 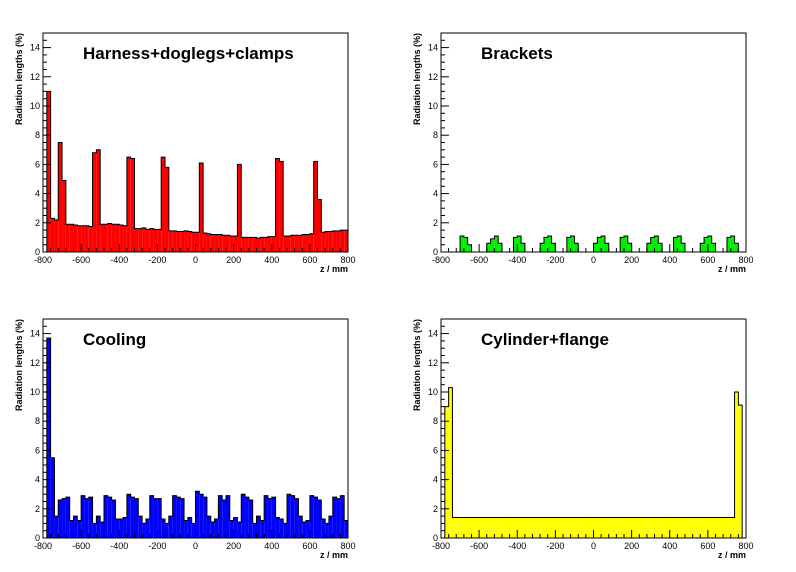 What do you see at coordinates (119, 546) in the screenshot?
I see `x-tick-label: -400` at bounding box center [119, 546].